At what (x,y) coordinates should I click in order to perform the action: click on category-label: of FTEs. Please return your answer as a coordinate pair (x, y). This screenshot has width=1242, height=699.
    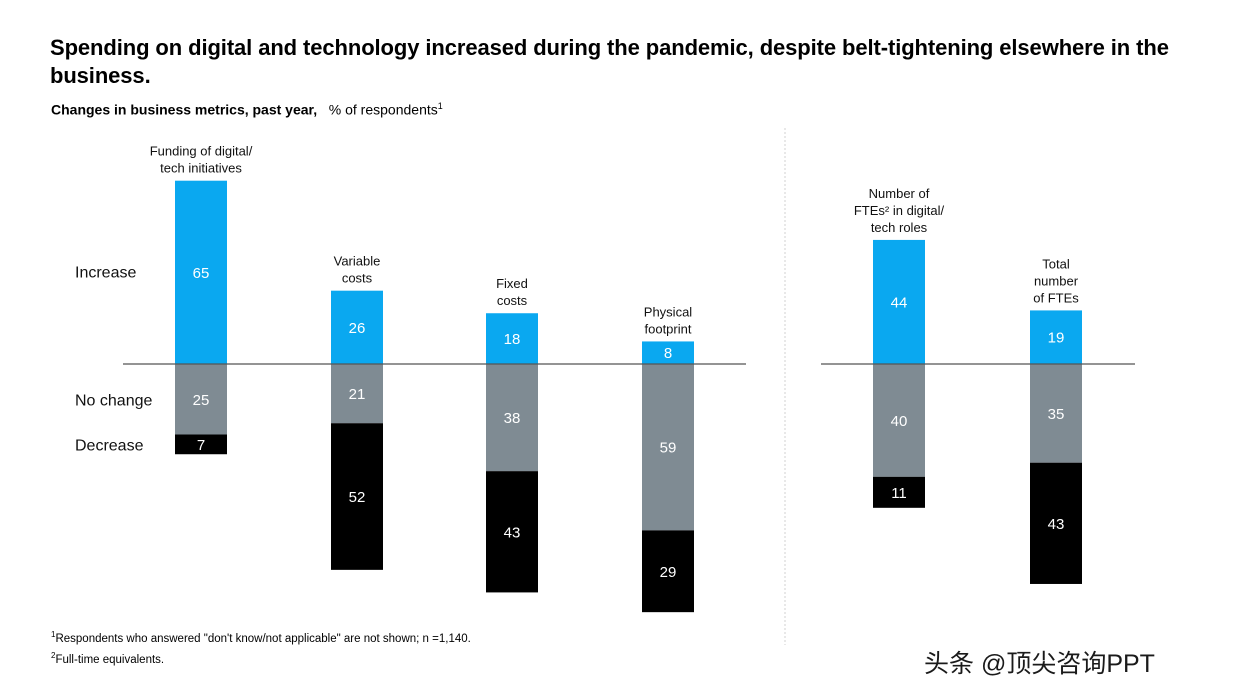
    Looking at the image, I should click on (1056, 297).